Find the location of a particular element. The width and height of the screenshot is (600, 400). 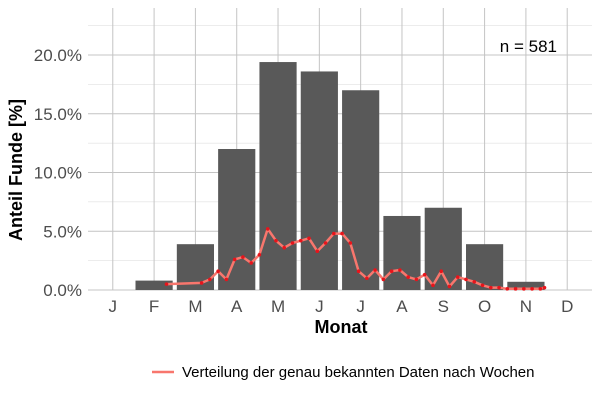

x-tick-label: D is located at coordinates (567, 306).